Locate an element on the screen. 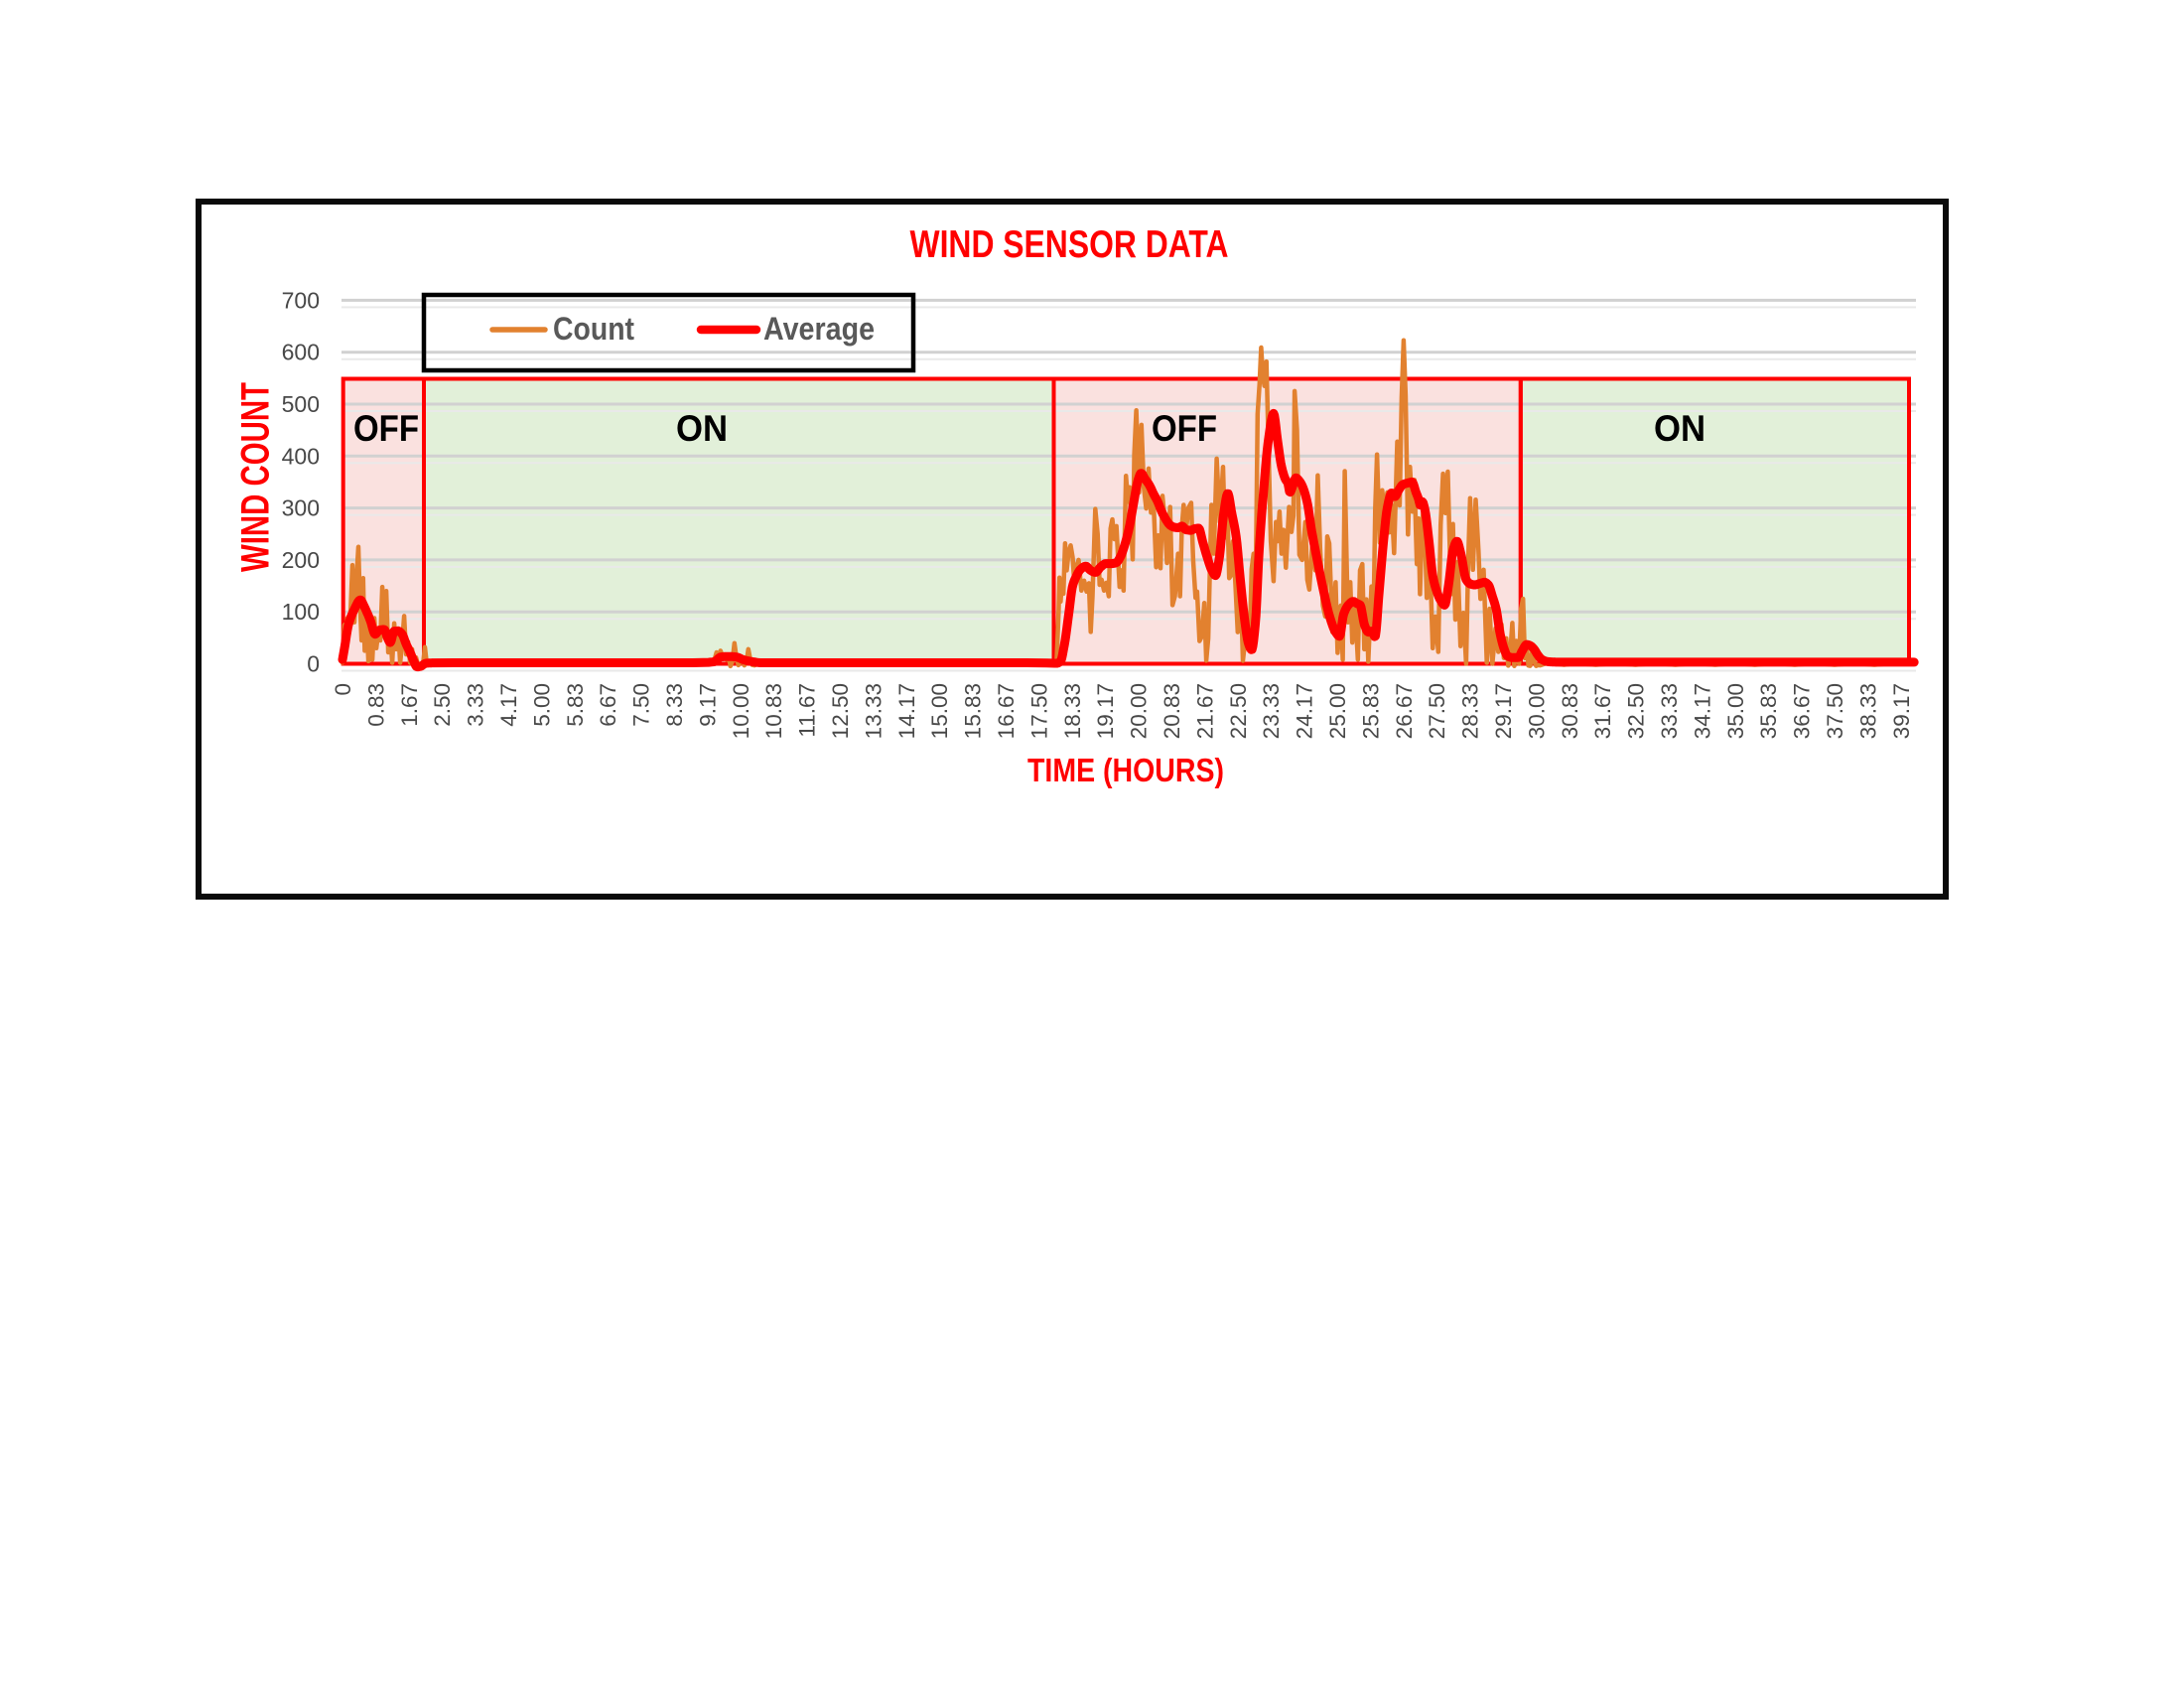  svg-text: 25.00 is located at coordinates (1337, 711).